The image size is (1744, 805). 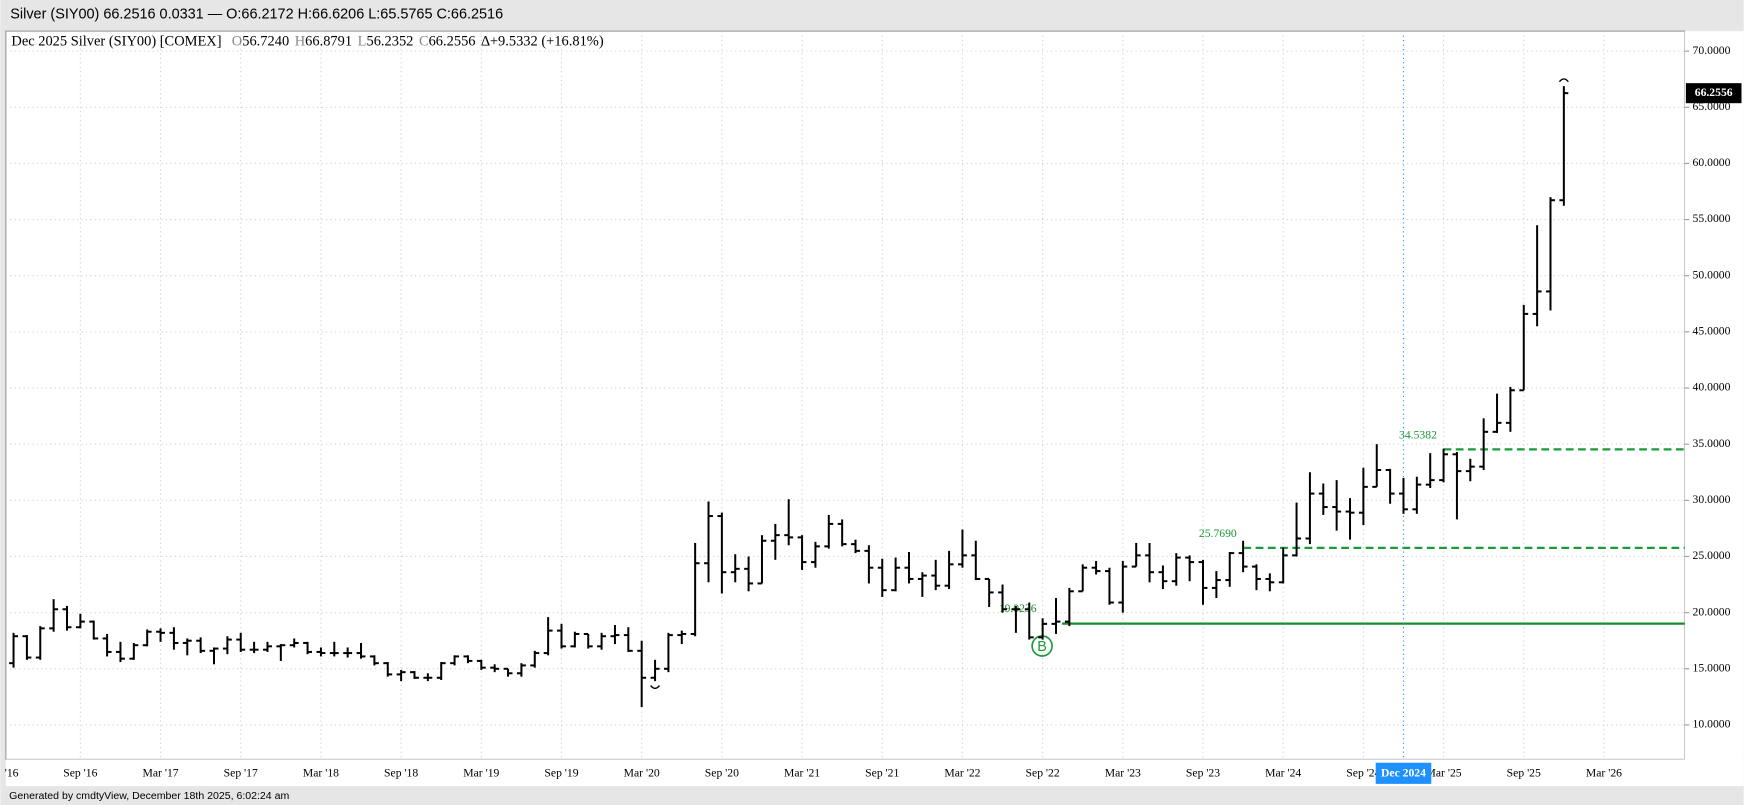 I want to click on x-tick-label: Sep '18, so click(x=401, y=773).